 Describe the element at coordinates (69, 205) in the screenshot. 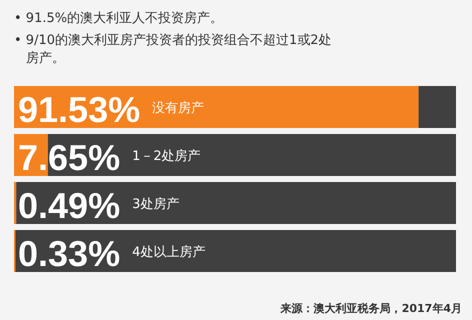

I see `data-label: 0.49%` at that location.